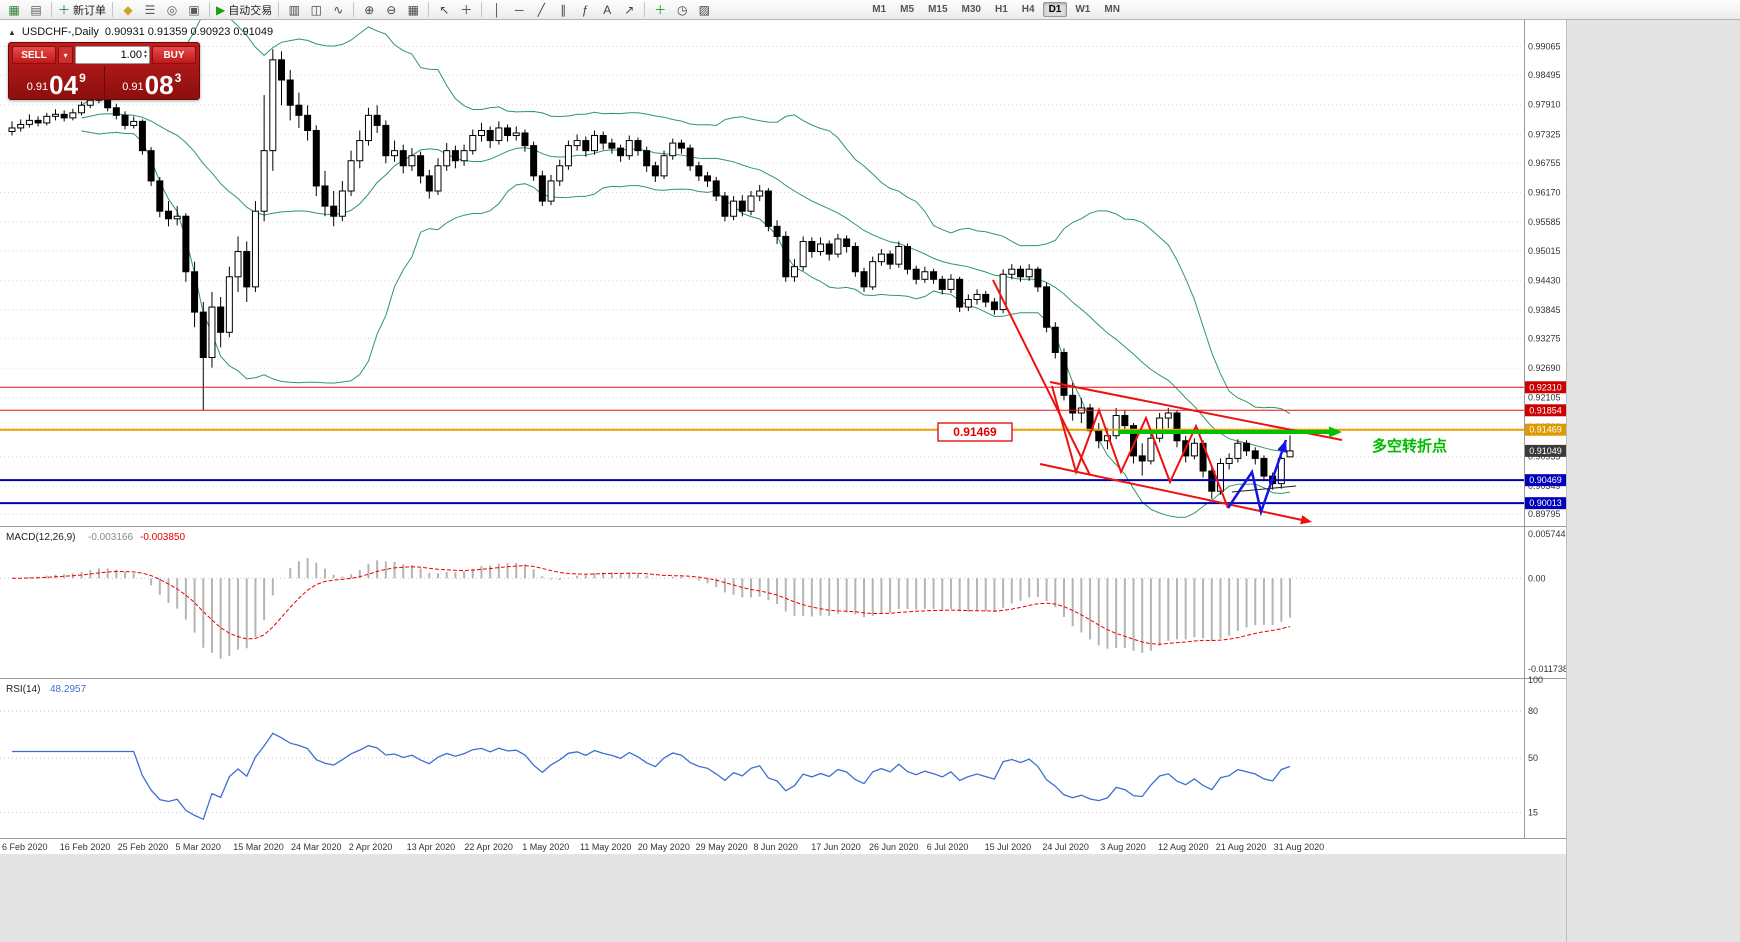  What do you see at coordinates (391, 9) in the screenshot?
I see `zoom-out-icon: ⊖` at bounding box center [391, 9].